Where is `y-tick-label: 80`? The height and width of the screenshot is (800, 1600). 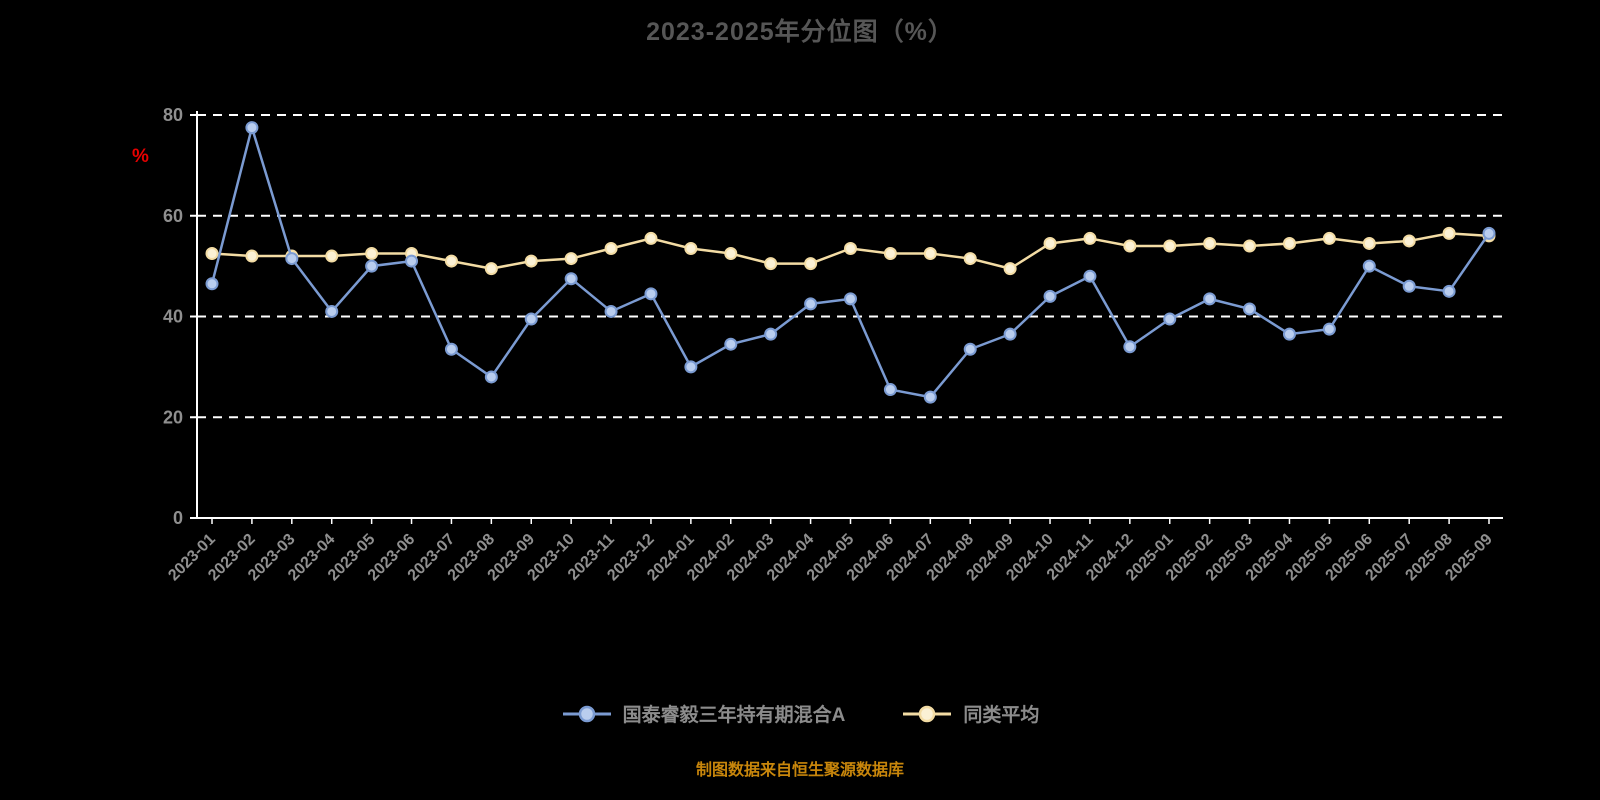 y-tick-label: 80 is located at coordinates (173, 115).